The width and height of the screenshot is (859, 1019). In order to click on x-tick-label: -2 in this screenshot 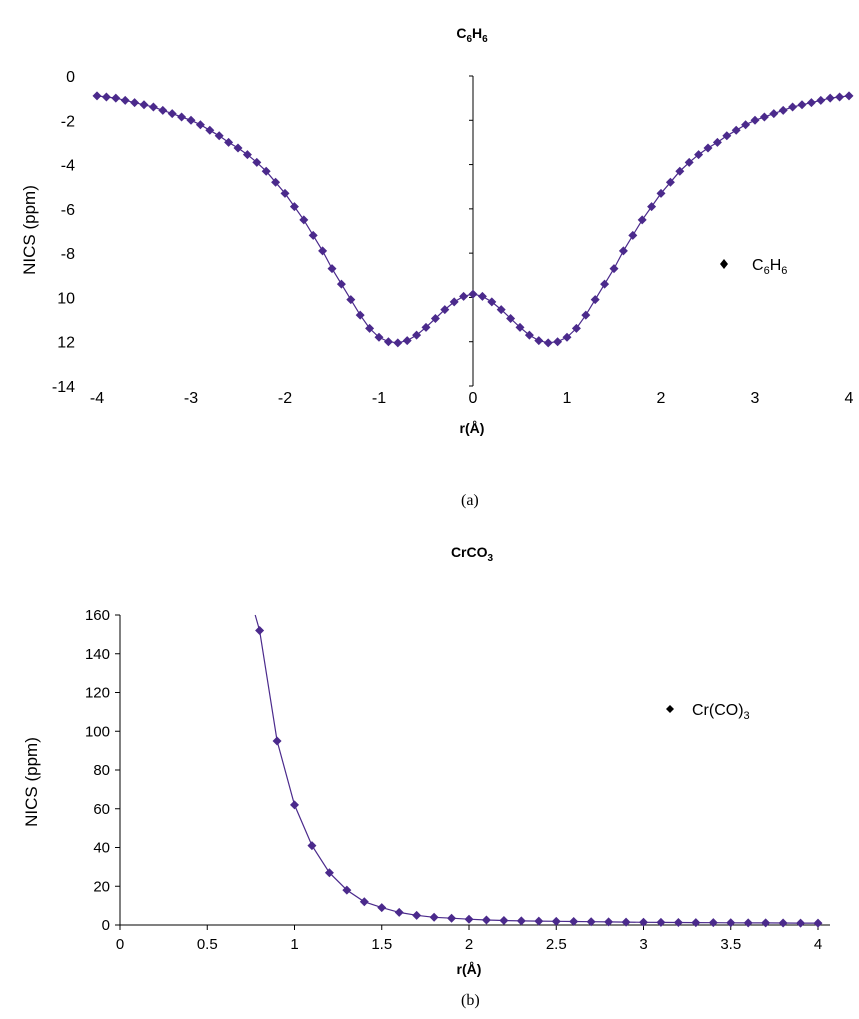, I will do `click(285, 398)`.